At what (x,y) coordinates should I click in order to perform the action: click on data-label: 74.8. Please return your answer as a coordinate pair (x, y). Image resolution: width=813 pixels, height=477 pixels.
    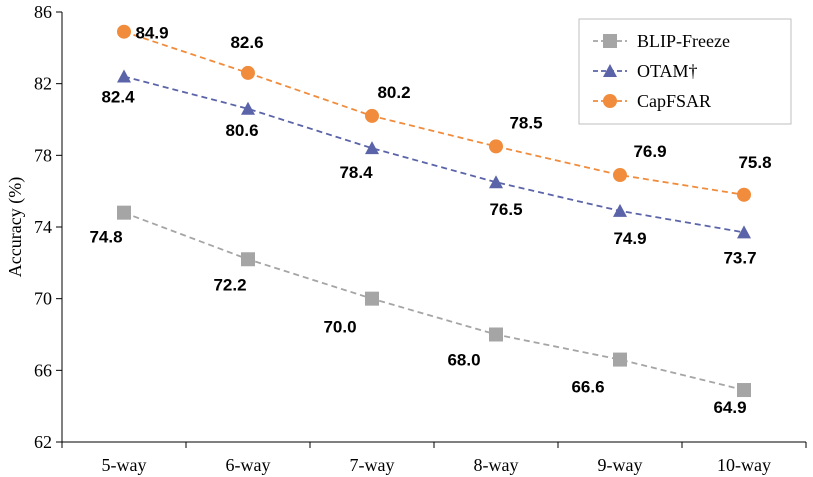
    Looking at the image, I should click on (105, 237).